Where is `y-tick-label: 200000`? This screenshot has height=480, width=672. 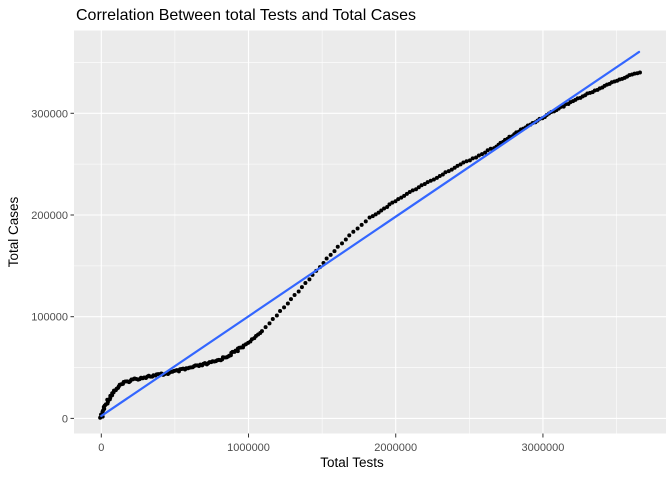 y-tick-label: 200000 is located at coordinates (49, 216).